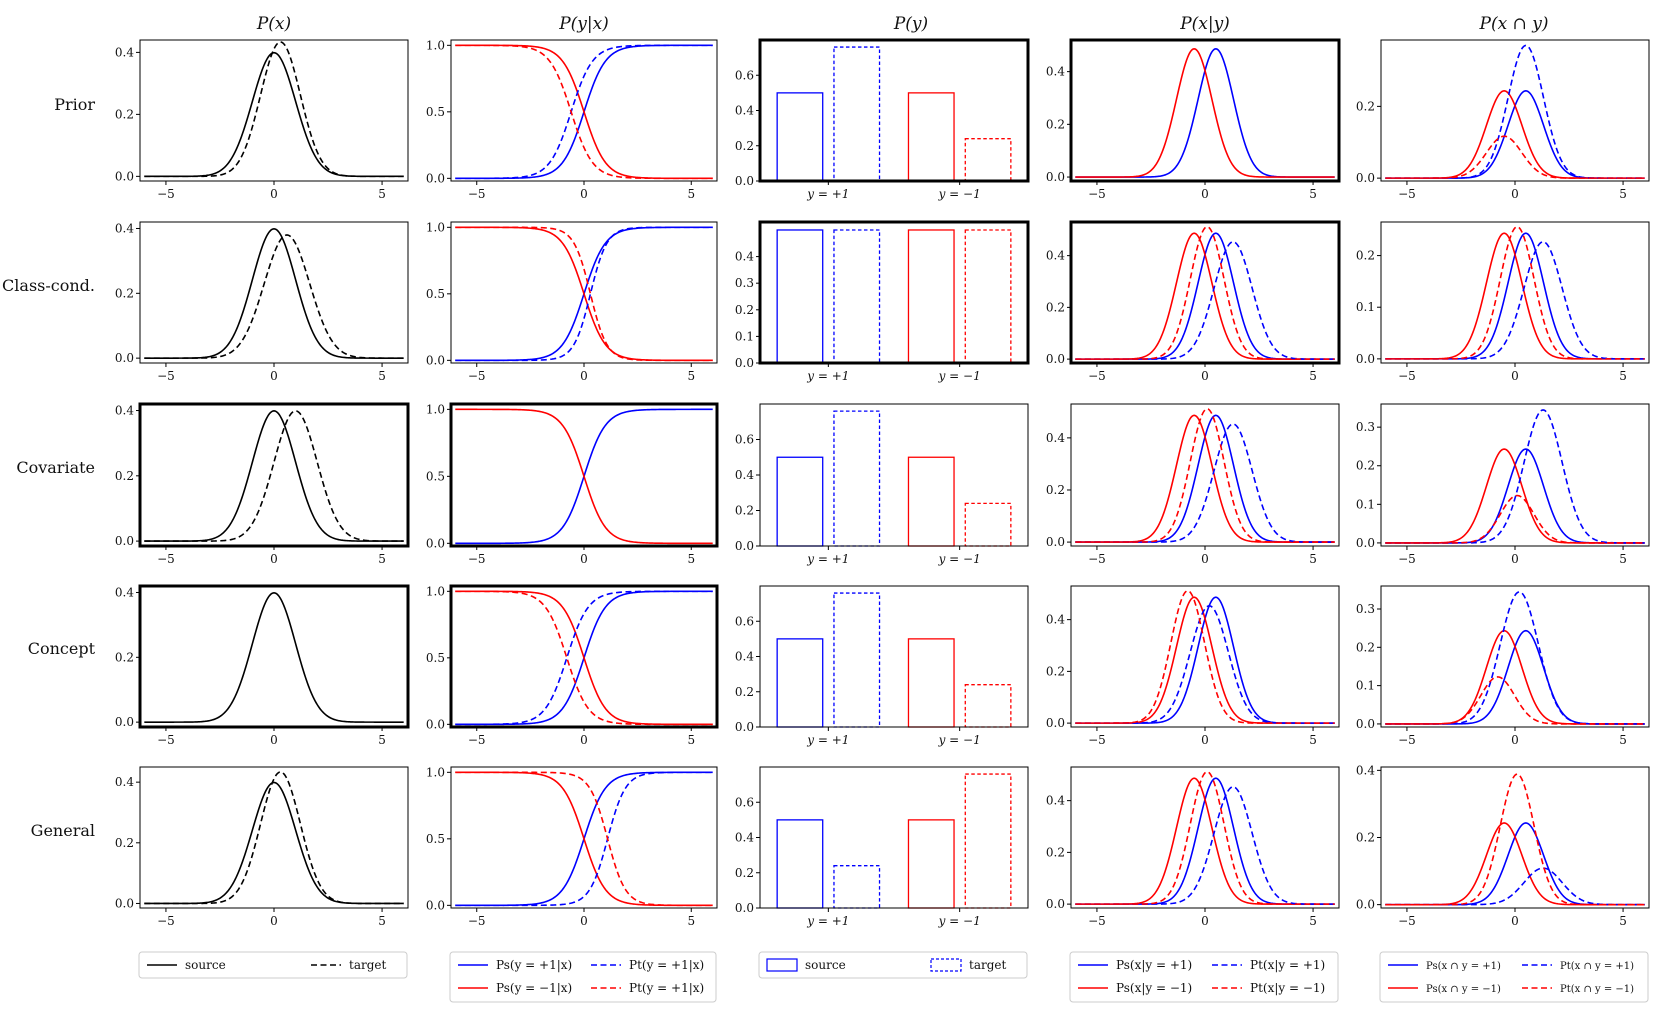 The width and height of the screenshot is (1661, 1011). I want to click on legend-label: target, so click(367, 965).